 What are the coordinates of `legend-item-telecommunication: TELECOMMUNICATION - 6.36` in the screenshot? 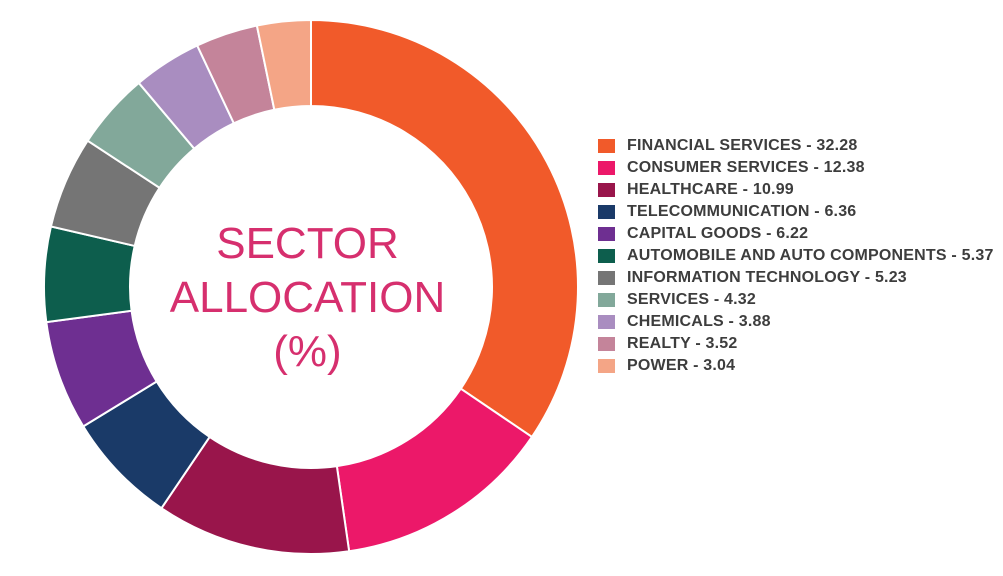 It's located at (798, 212).